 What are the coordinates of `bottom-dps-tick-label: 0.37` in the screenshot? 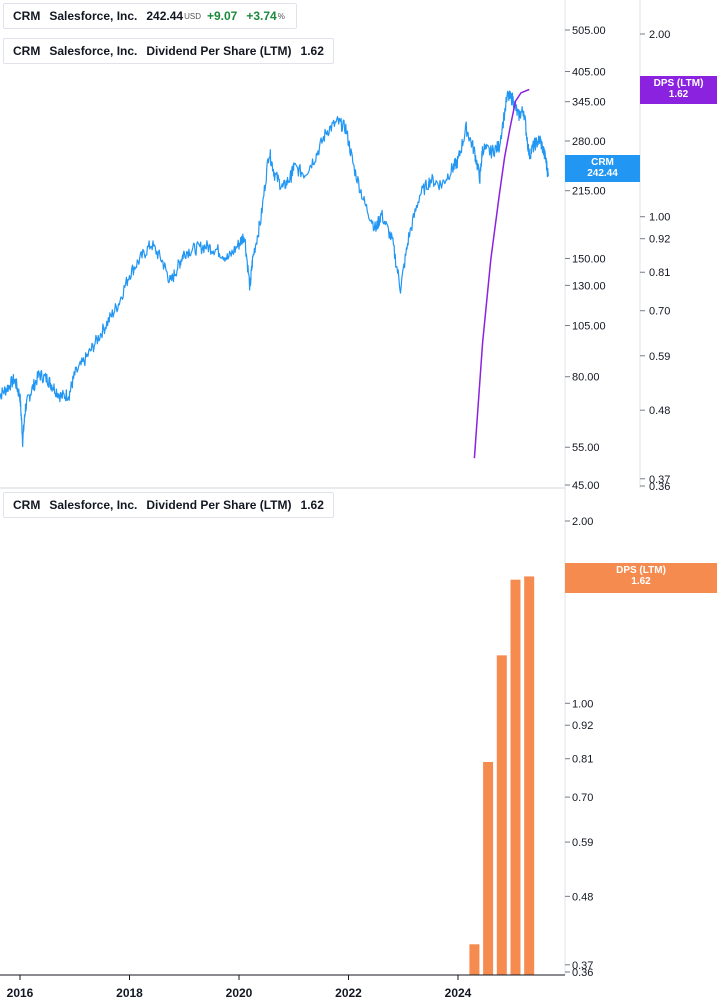 It's located at (582, 966).